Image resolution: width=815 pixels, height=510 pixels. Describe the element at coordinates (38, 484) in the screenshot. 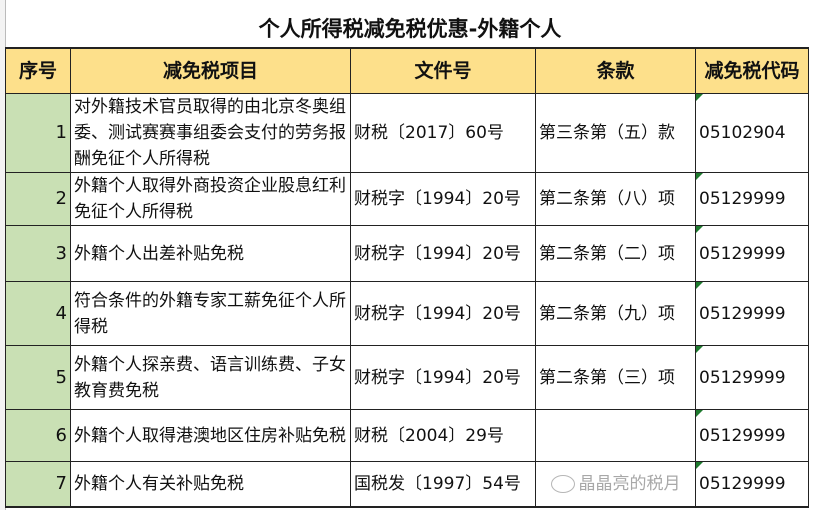

I see `cell-seq: 7` at that location.